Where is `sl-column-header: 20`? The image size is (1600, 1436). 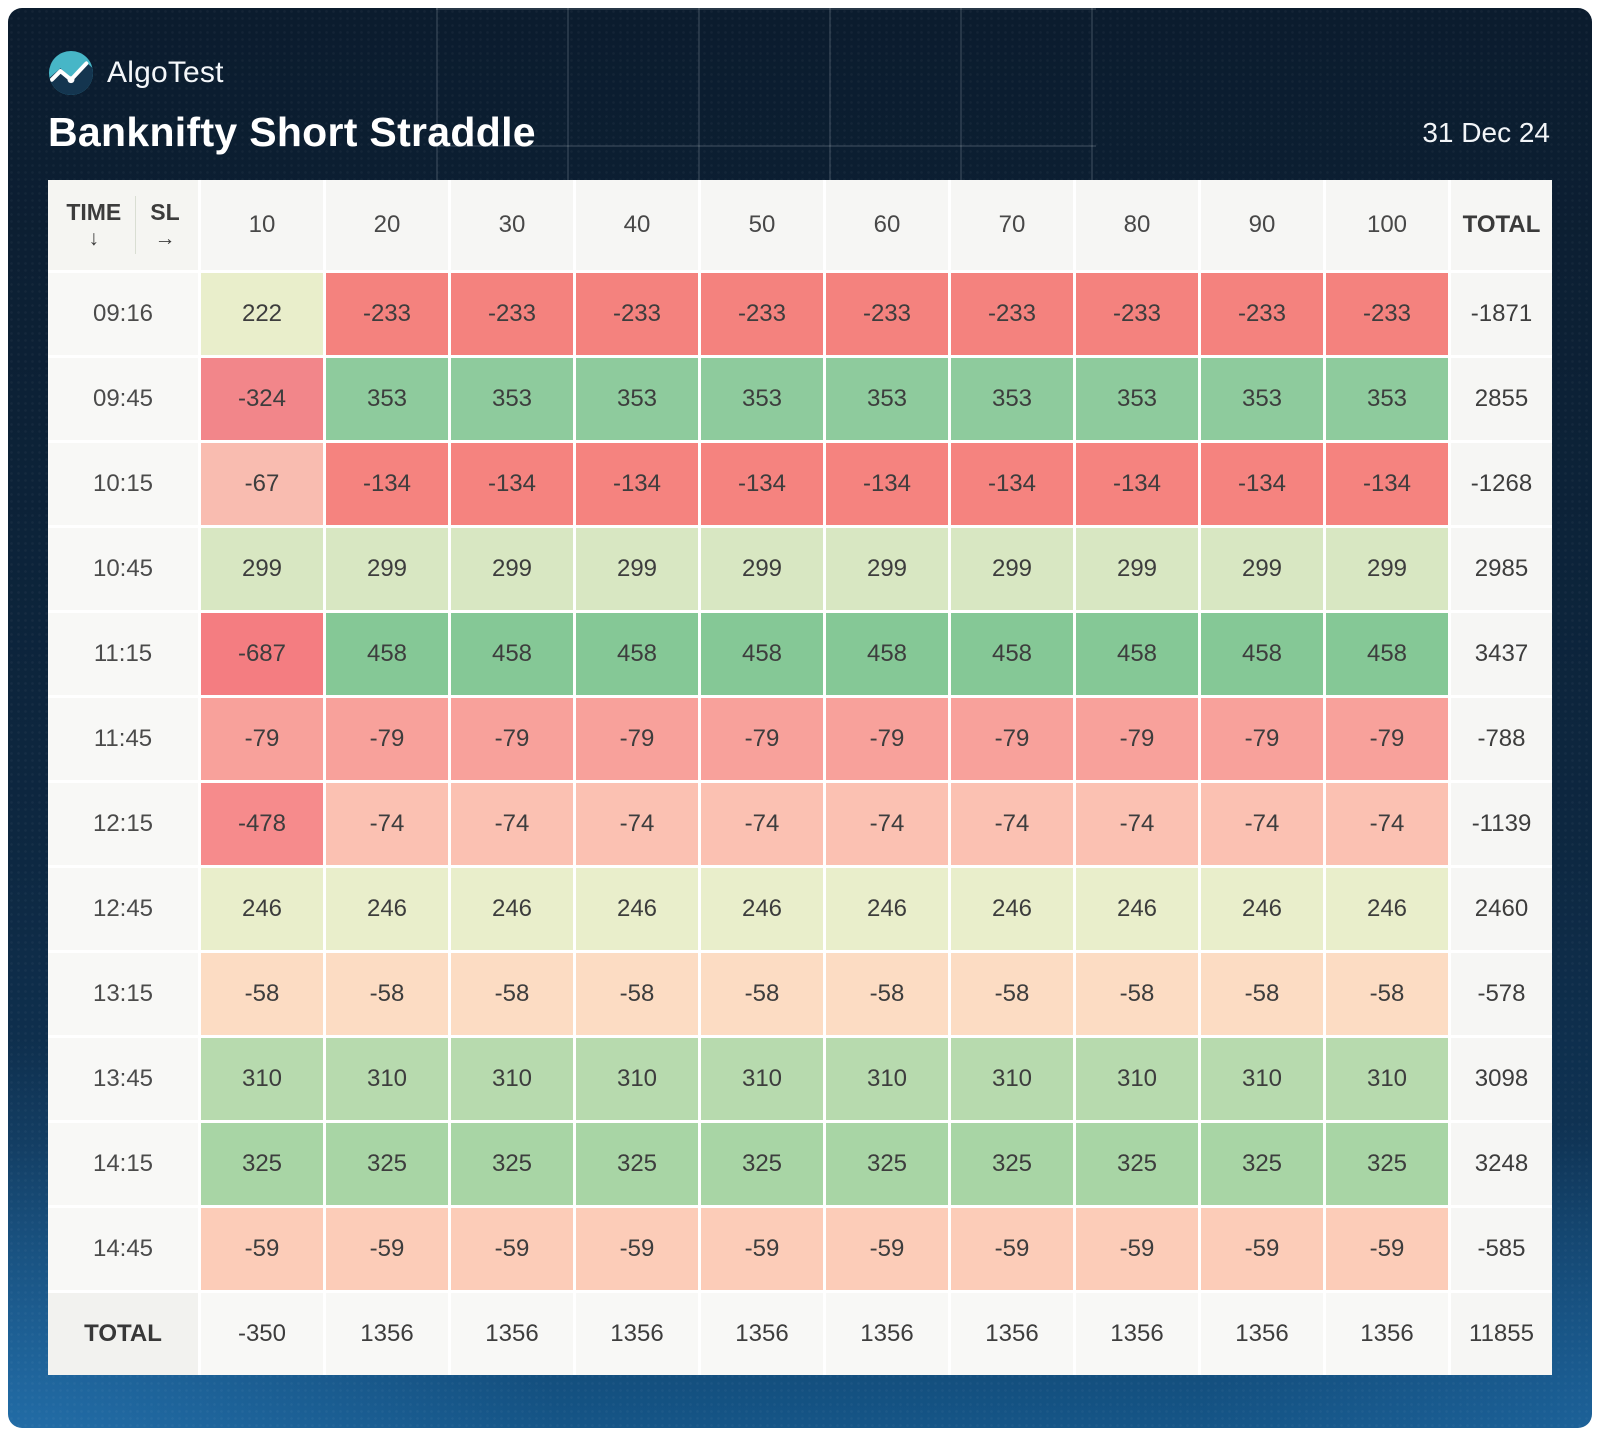
sl-column-header: 20 is located at coordinates (387, 225).